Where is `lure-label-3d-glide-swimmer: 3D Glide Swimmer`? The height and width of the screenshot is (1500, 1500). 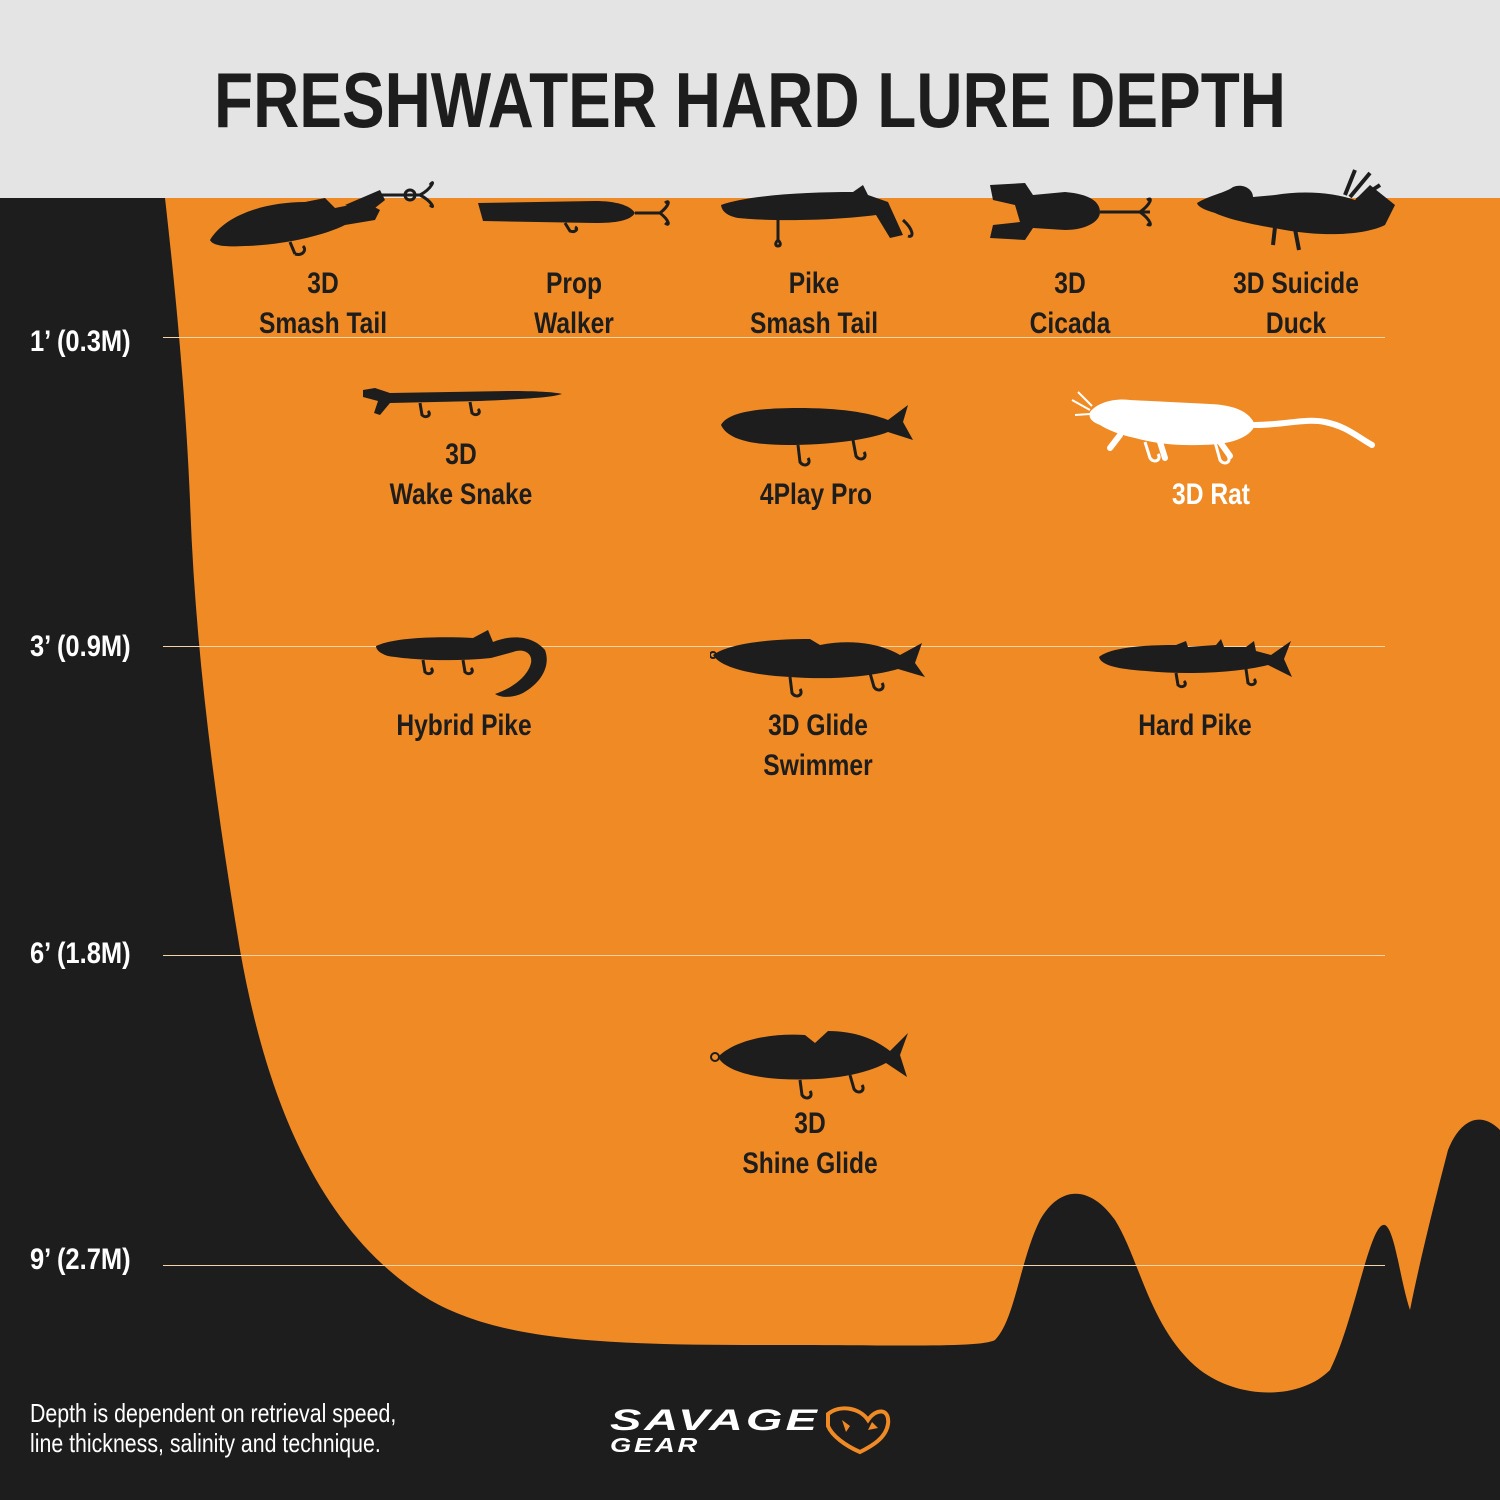
lure-label-3d-glide-swimmer: 3D Glide Swimmer is located at coordinates (818, 745).